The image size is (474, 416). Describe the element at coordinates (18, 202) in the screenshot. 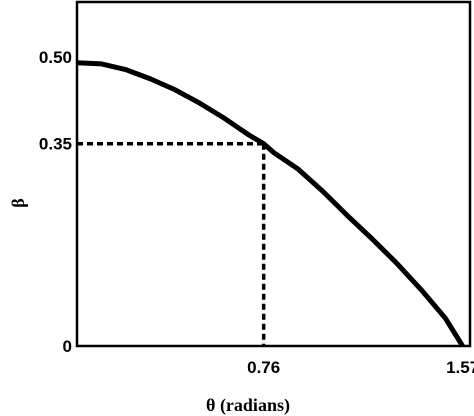

I see `y-axis-label: β` at that location.